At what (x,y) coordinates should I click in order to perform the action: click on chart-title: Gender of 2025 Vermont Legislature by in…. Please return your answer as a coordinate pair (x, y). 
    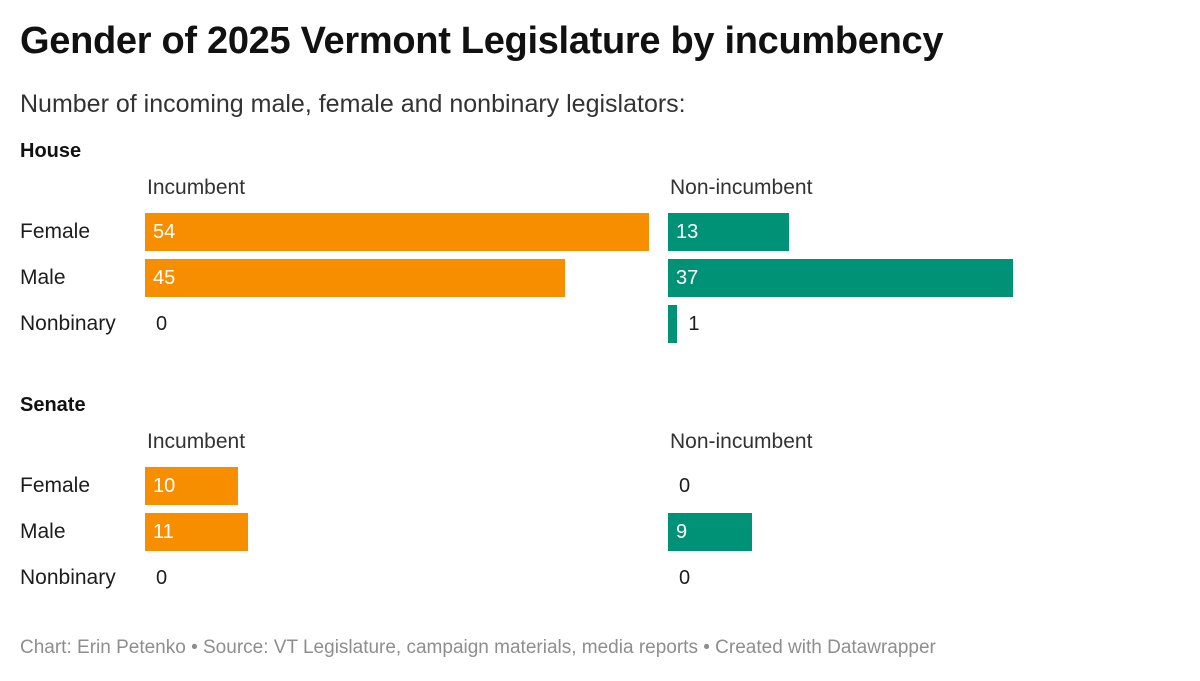
    Looking at the image, I should click on (482, 41).